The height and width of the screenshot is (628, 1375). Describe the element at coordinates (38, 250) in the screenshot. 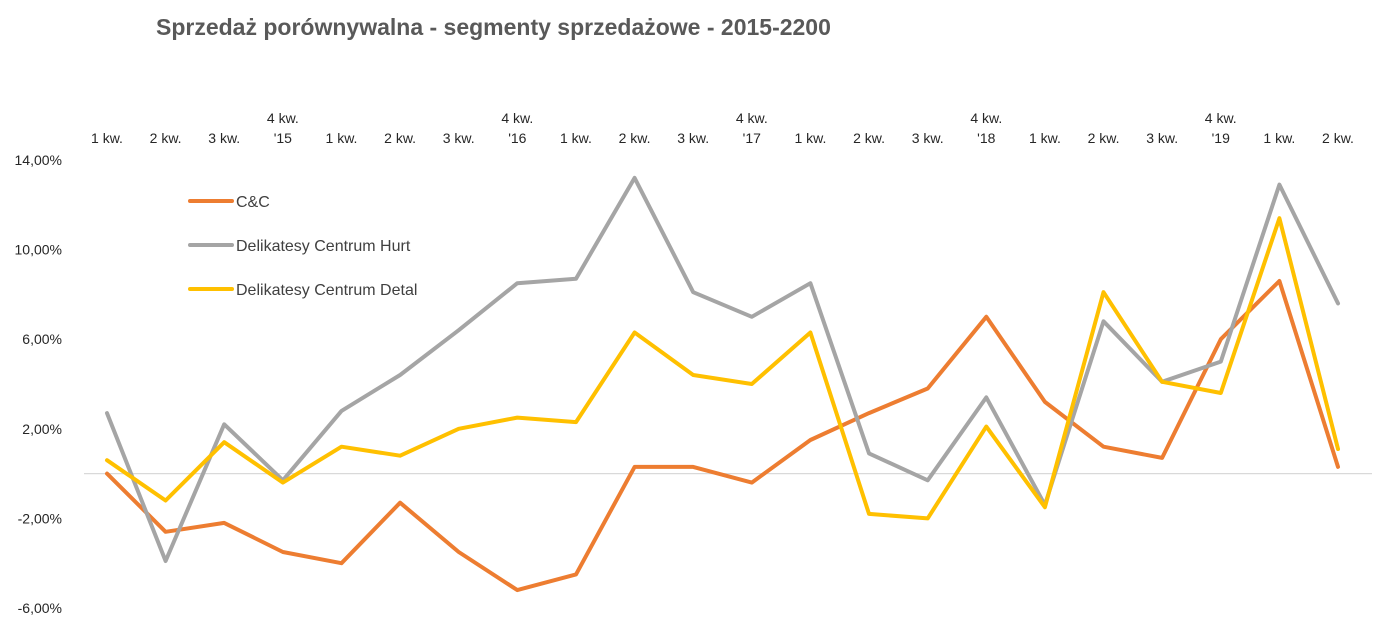

I see `y-tick-label: 10,00%` at that location.